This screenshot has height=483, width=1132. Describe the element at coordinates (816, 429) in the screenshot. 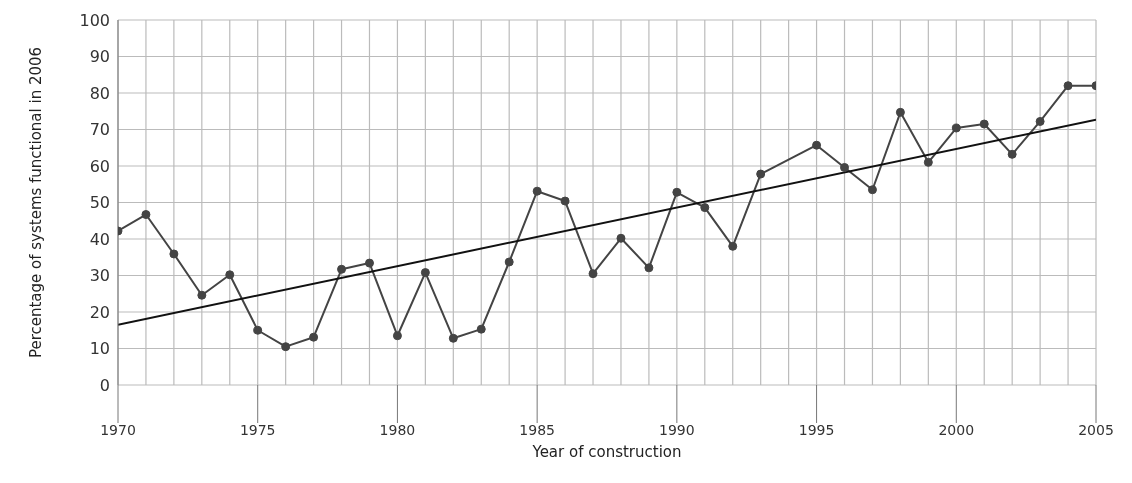

I see `x-tick-label: 1995` at that location.